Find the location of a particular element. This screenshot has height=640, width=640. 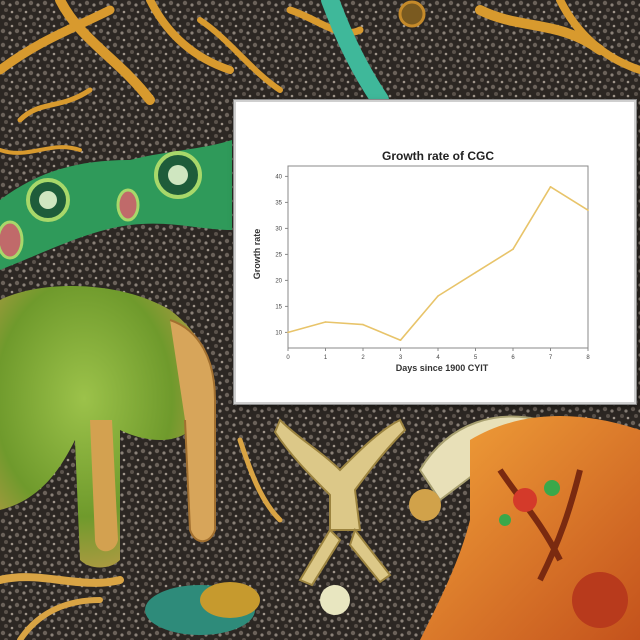

seed-pod is located at coordinates (412, 14).